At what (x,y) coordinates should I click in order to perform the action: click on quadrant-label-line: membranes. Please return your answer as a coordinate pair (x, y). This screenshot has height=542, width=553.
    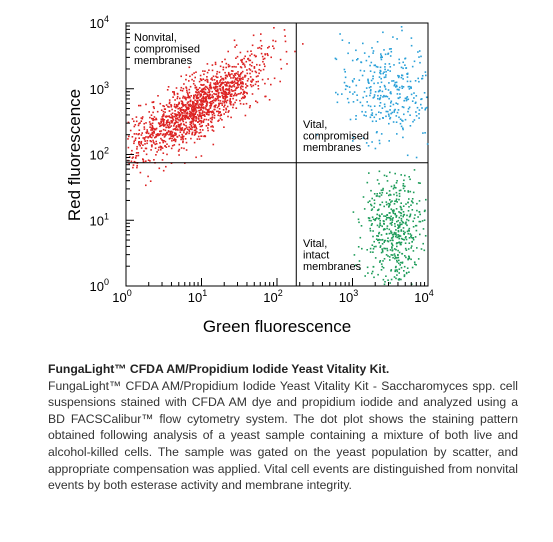
    Looking at the image, I should click on (332, 148).